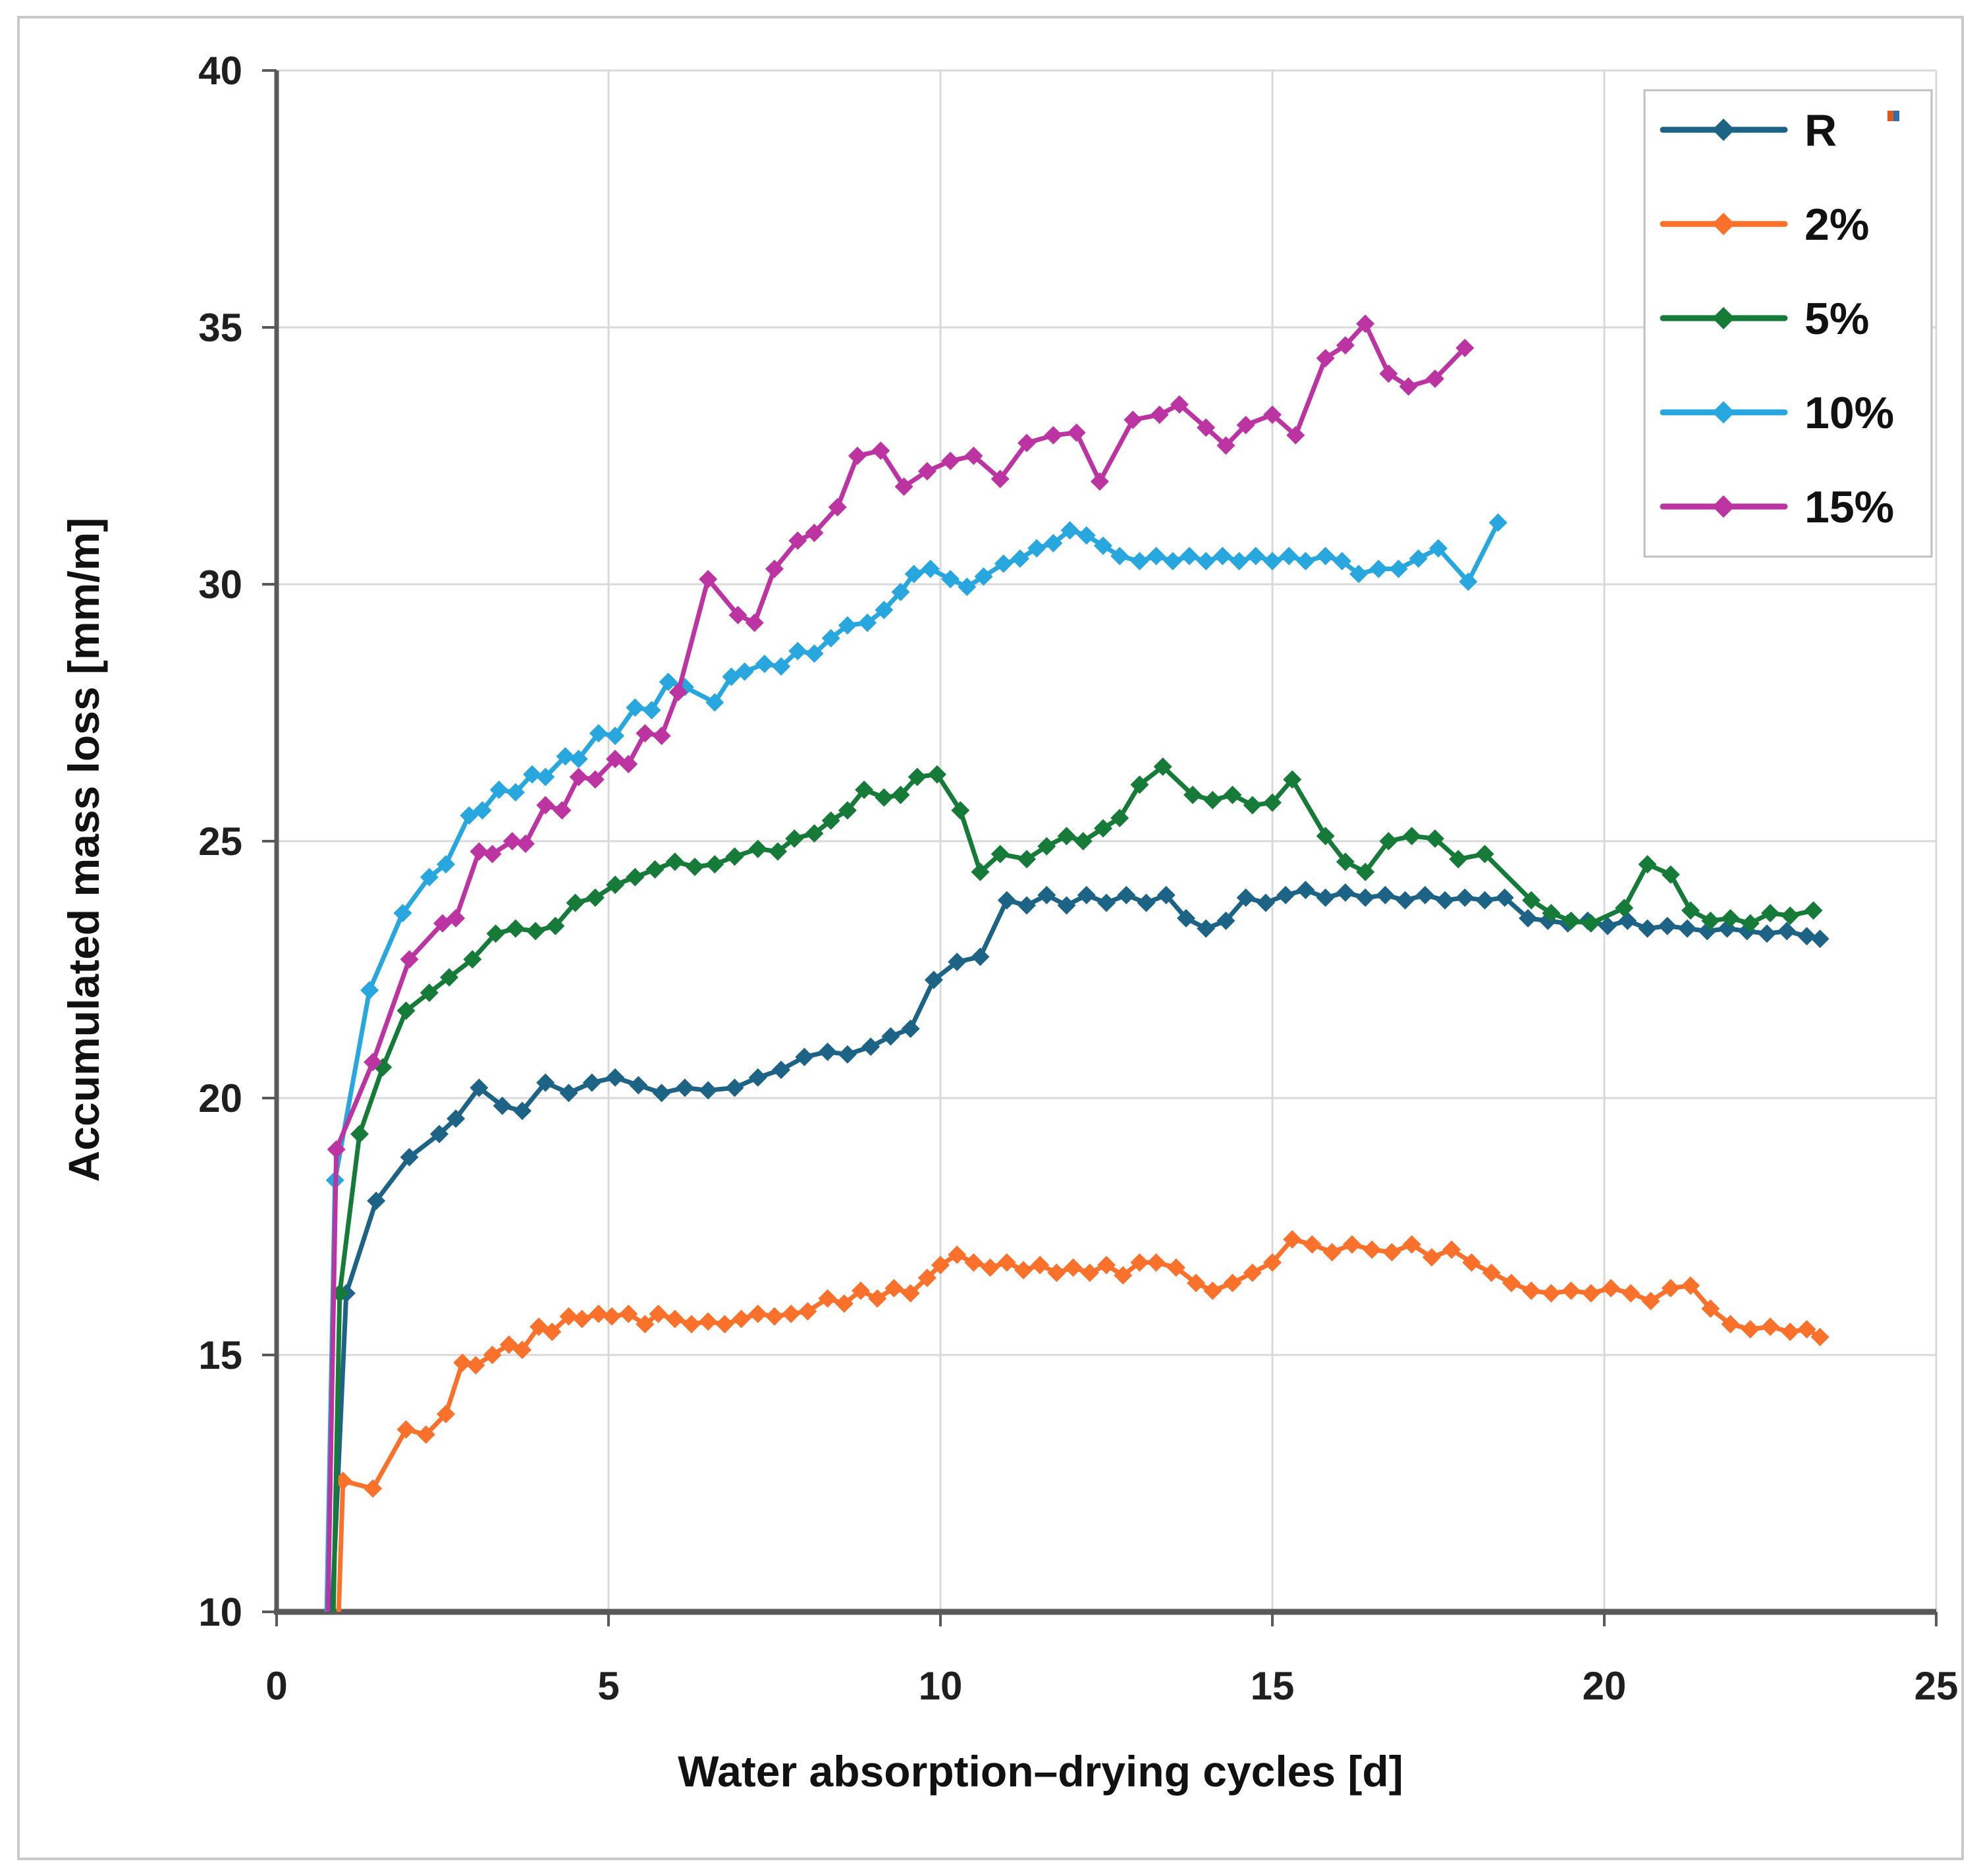 The image size is (1981, 1876). I want to click on legend-label-R: R, so click(1821, 130).